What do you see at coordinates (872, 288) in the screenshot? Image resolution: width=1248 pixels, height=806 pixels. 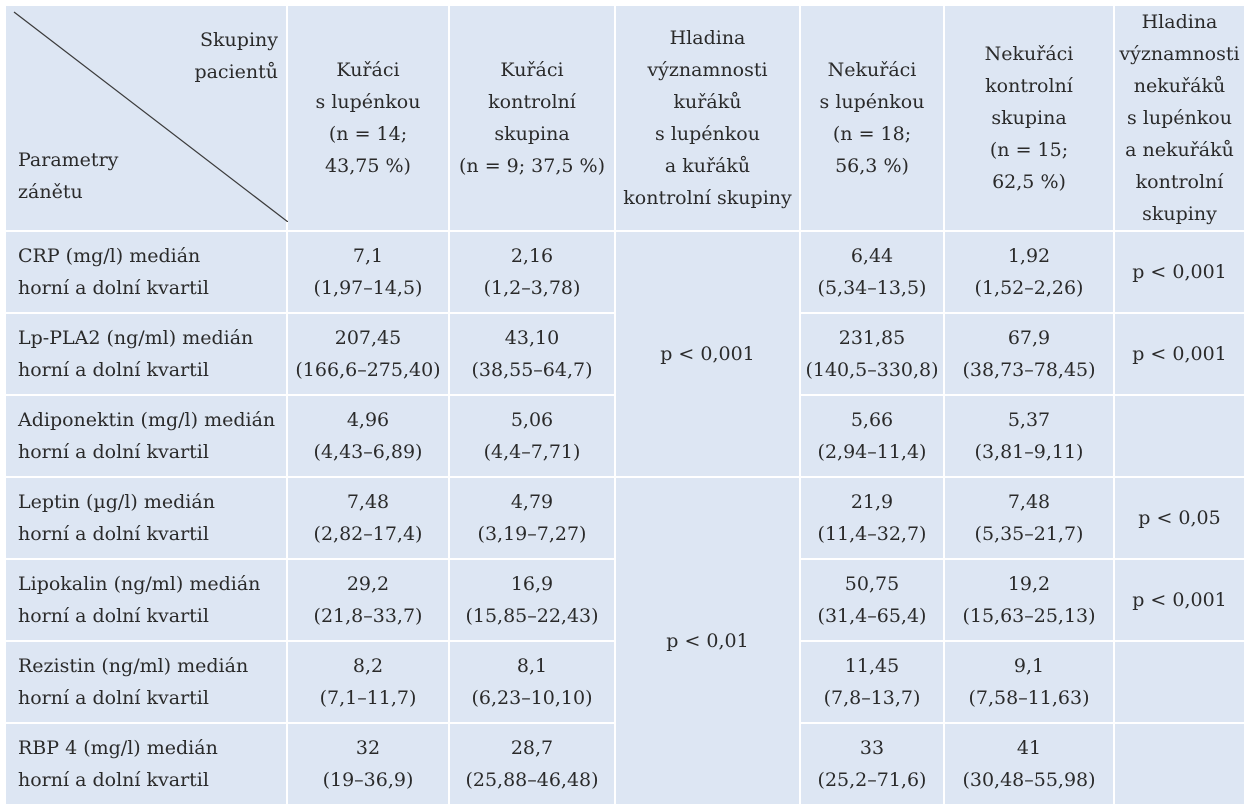 I see `quartile-range: (5,34–13,5)` at bounding box center [872, 288].